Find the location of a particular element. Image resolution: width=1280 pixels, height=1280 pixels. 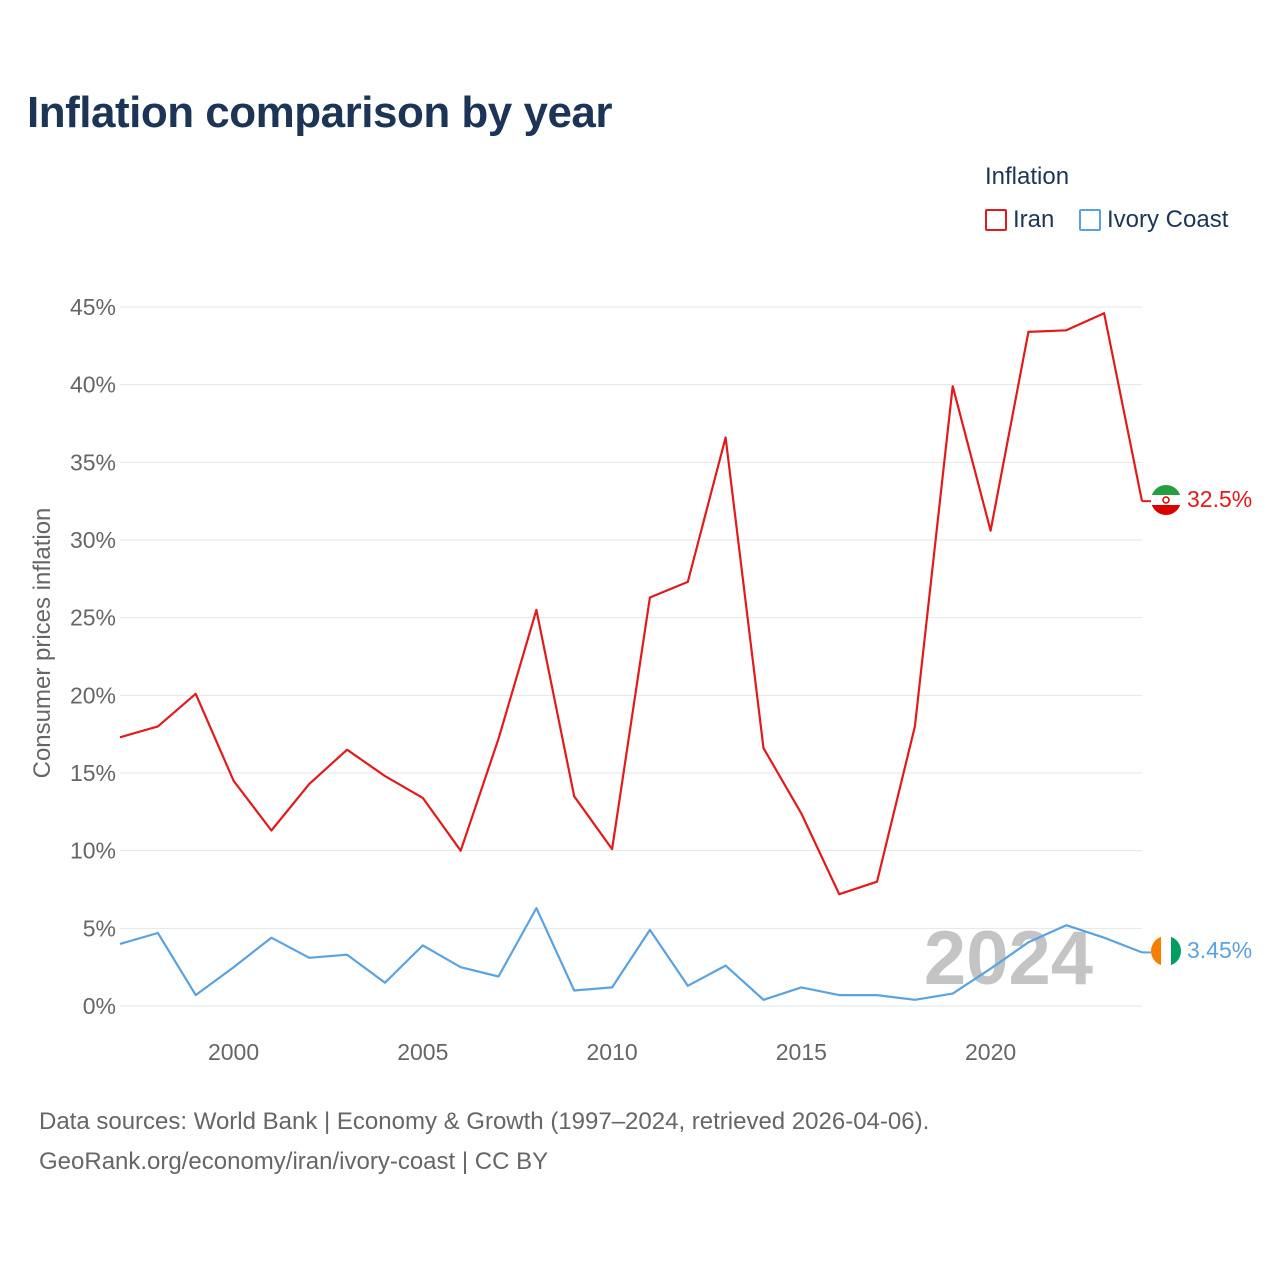

legend-label-iran: Iran is located at coordinates (1034, 219).